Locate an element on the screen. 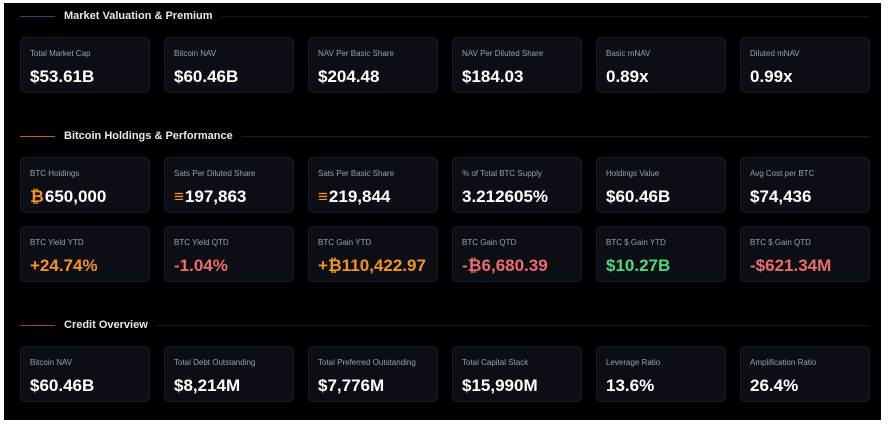 This screenshot has width=888, height=424. metric-card: BTC $ Gain QTD -$621.34M is located at coordinates (805, 254).